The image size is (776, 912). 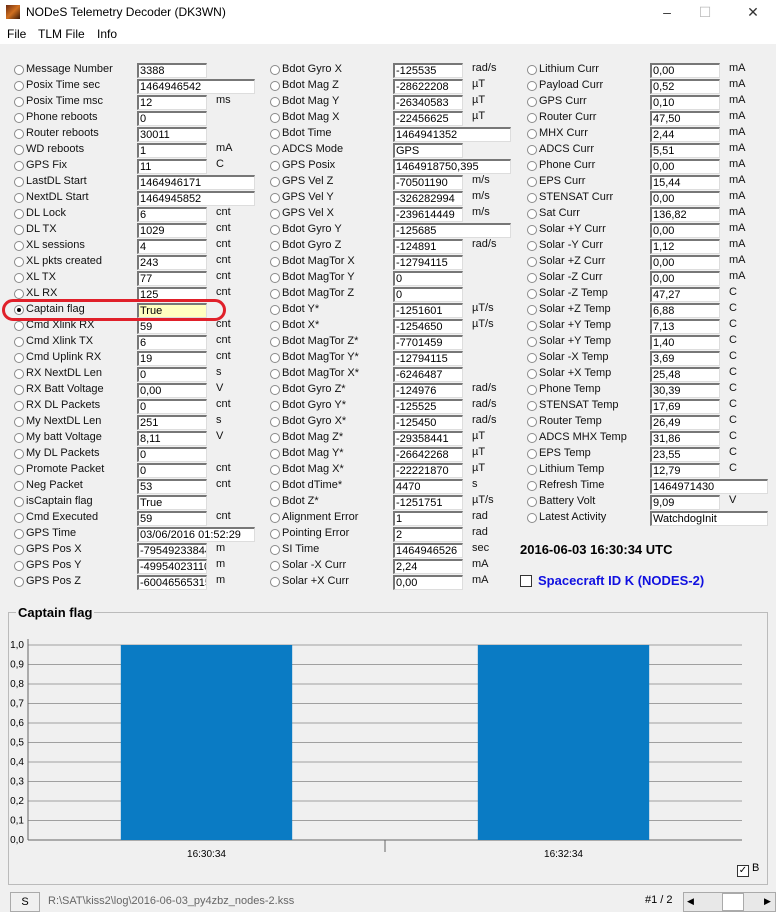 I want to click on field-value: 0,52, so click(x=685, y=86).